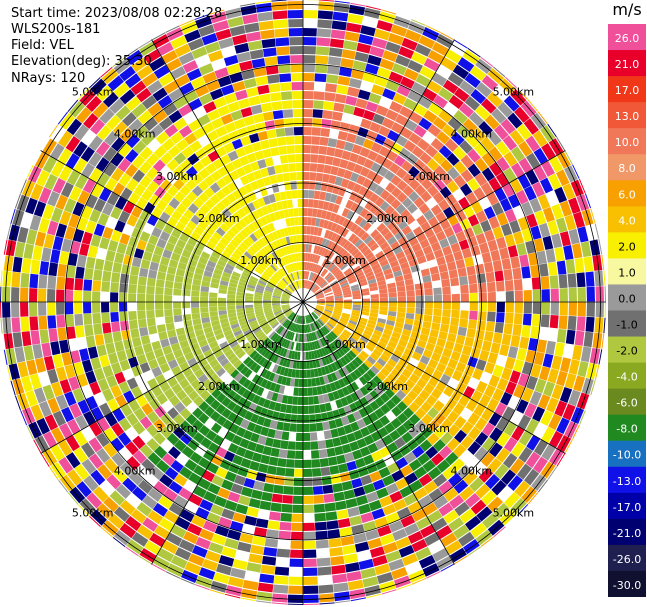 Image resolution: width=647 pixels, height=607 pixels. What do you see at coordinates (429, 428) in the screenshot?
I see `ring-label: 3.00km` at bounding box center [429, 428].